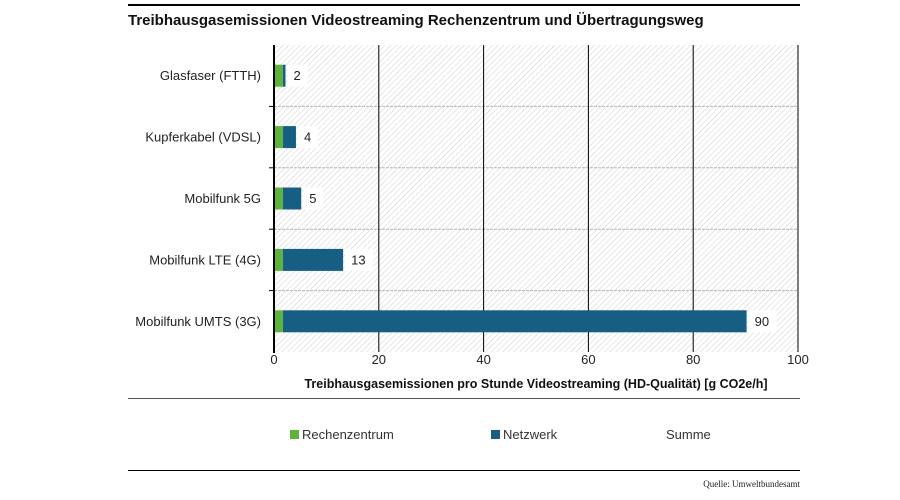 This screenshot has width=900, height=500. I want to click on category-label: Mobilfunk UMTS (3G), so click(198, 321).